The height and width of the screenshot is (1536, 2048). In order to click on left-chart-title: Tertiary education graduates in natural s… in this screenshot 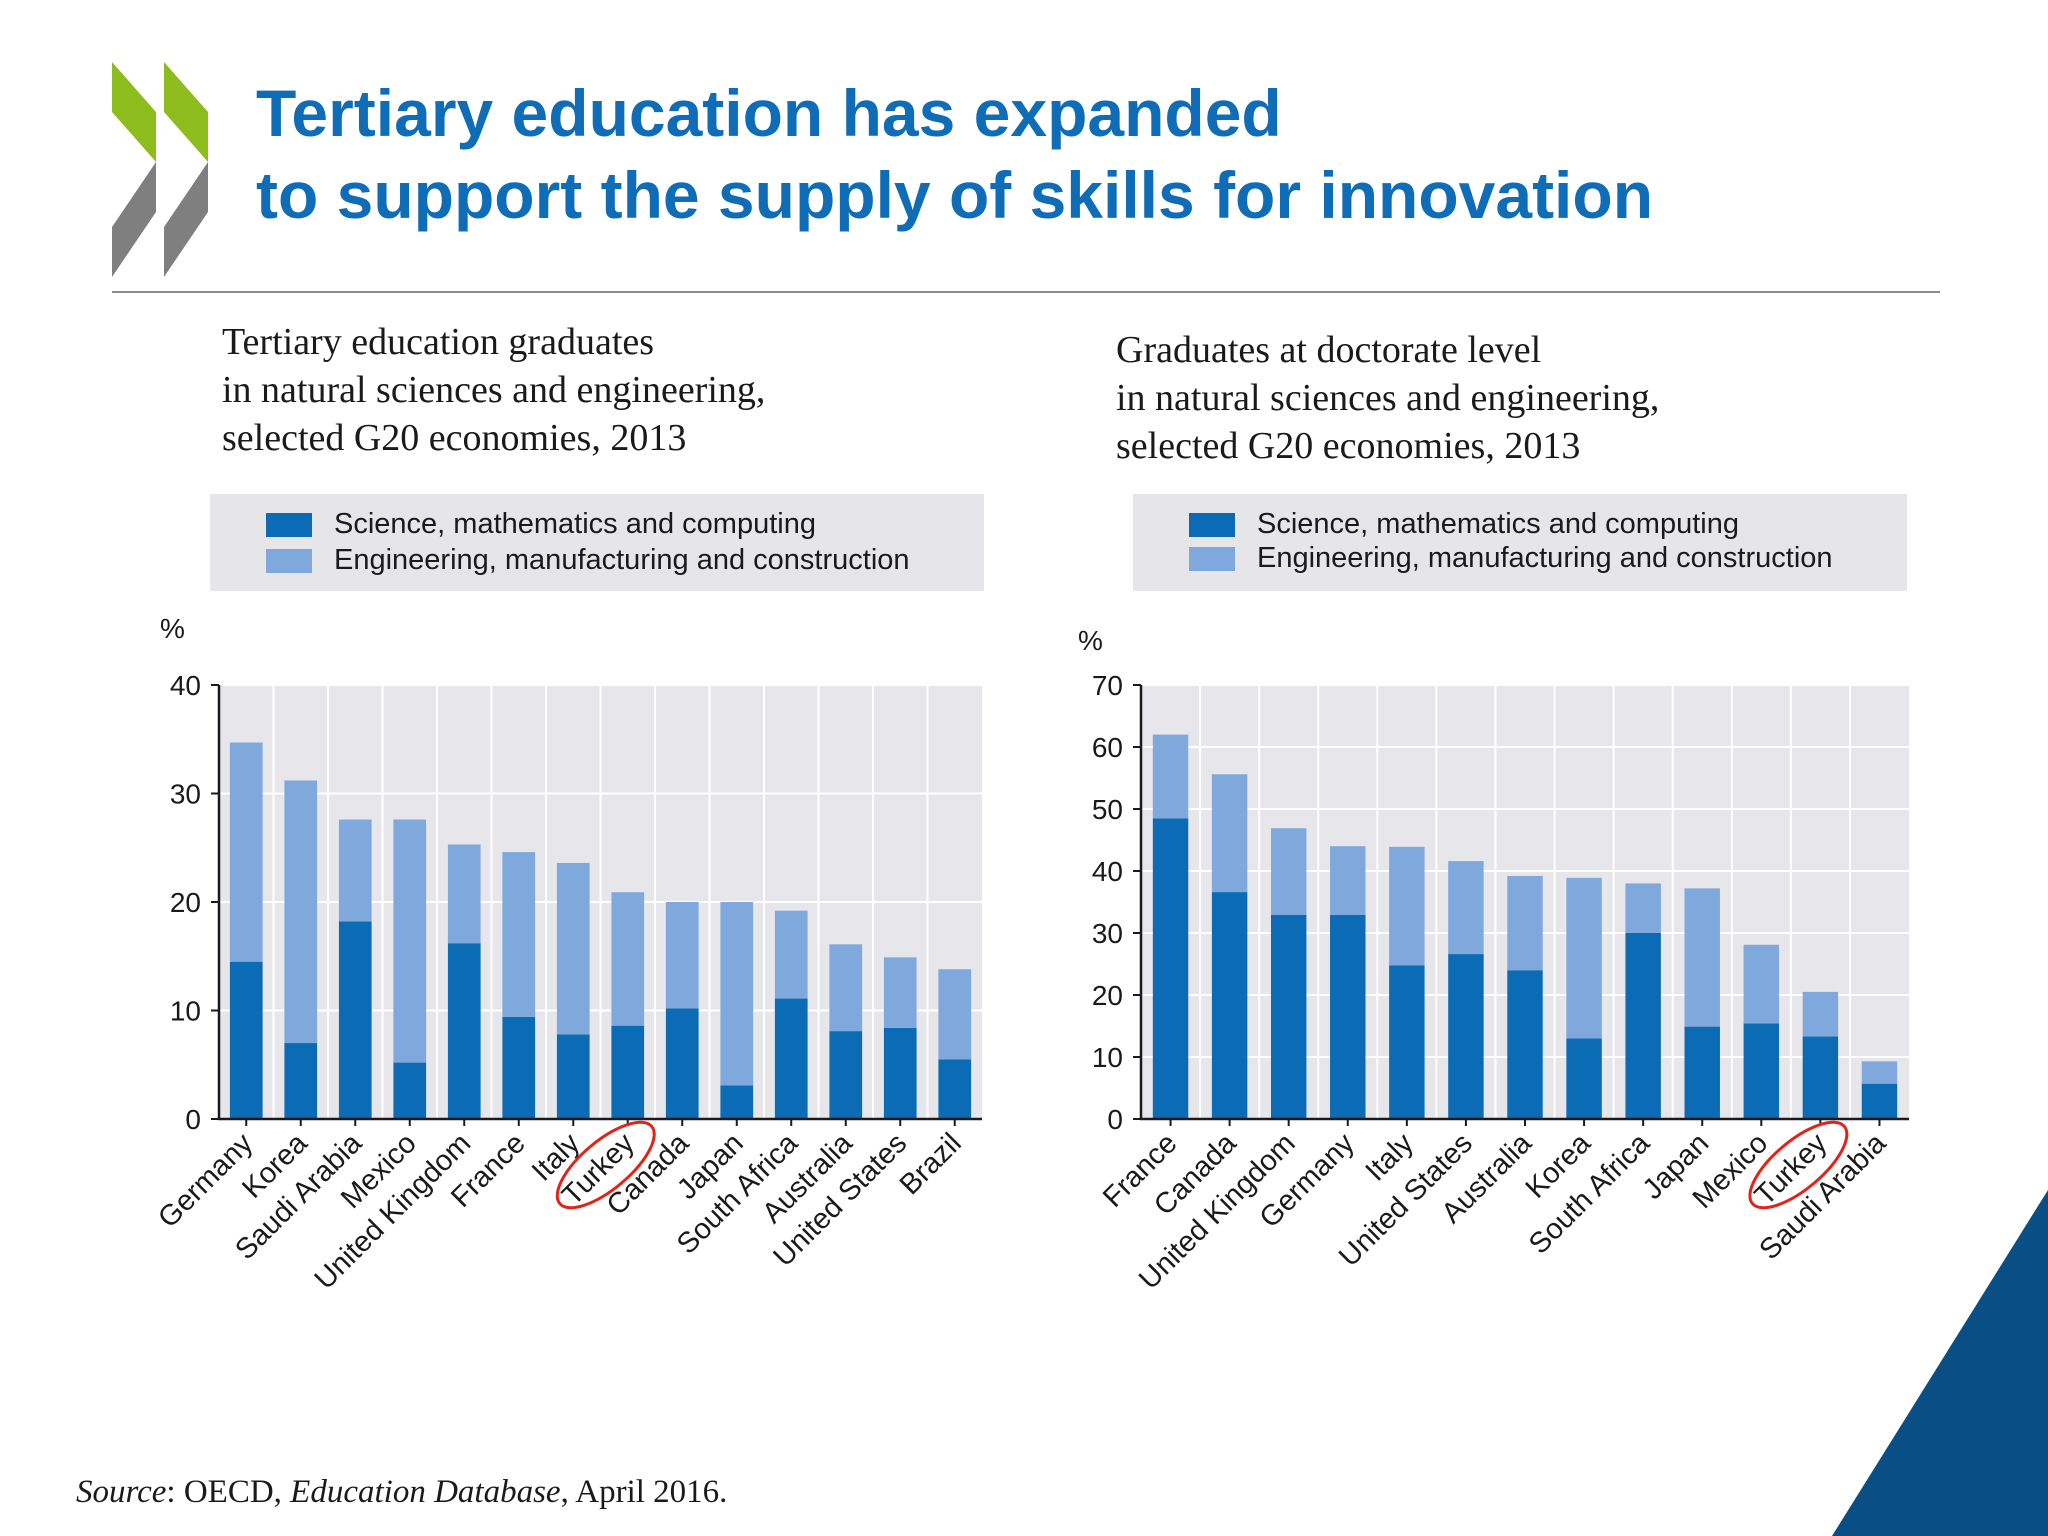, I will do `click(493, 390)`.